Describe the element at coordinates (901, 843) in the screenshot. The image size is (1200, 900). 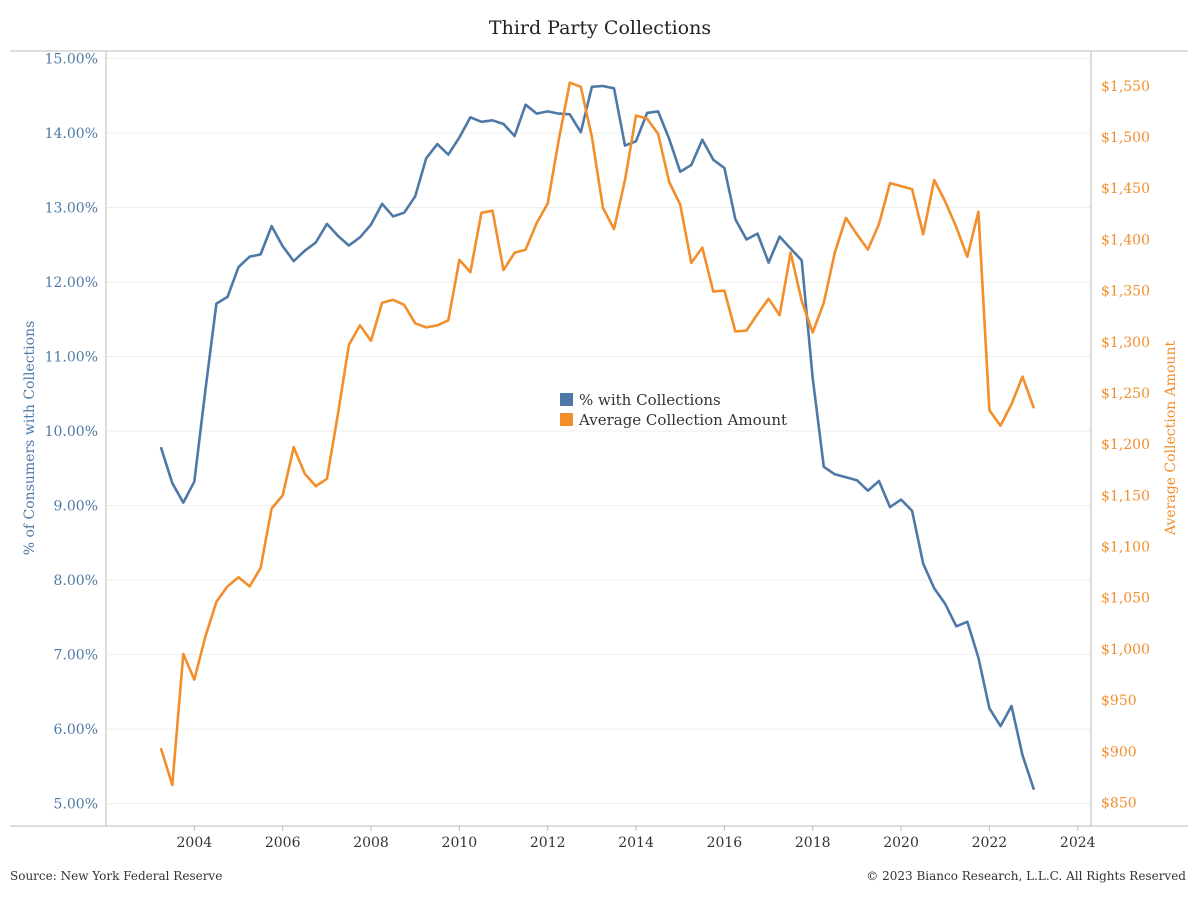
I see `x-tick-label: 2020` at that location.